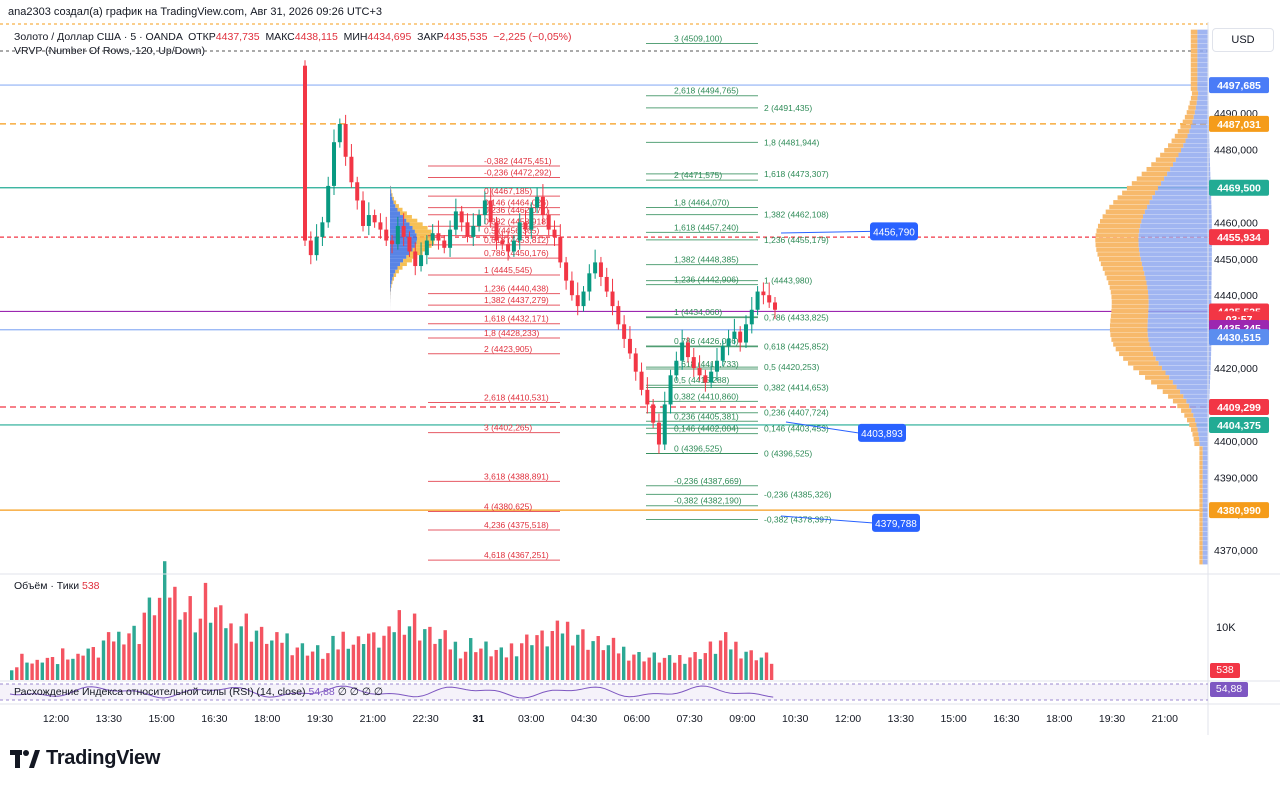  I want to click on price-tick-label: 4390,000, so click(1236, 478).